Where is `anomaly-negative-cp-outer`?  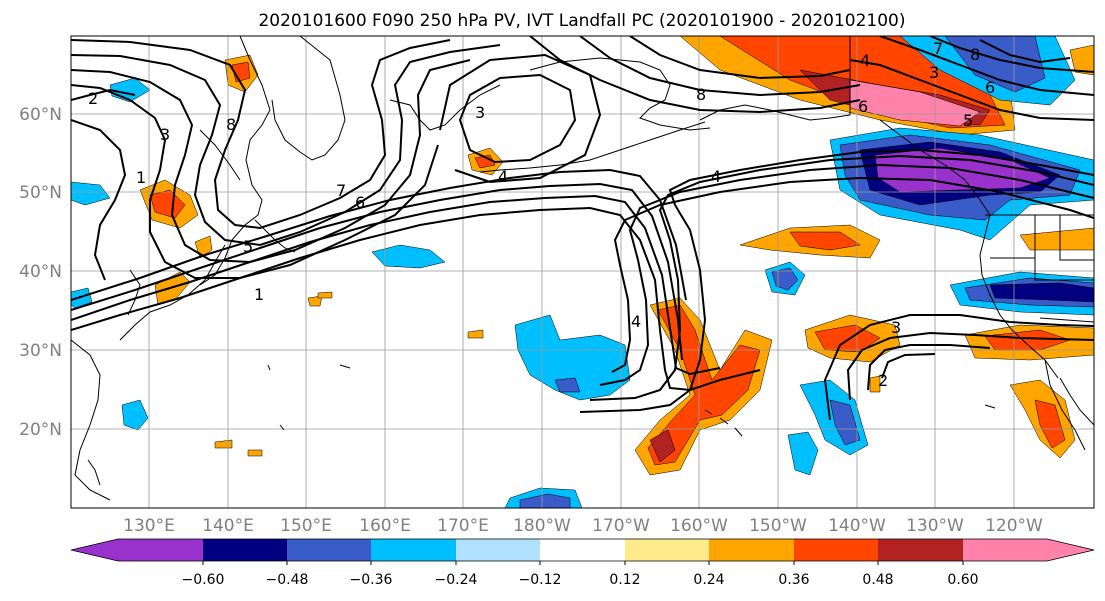 anomaly-negative-cp-outer is located at coordinates (572, 357).